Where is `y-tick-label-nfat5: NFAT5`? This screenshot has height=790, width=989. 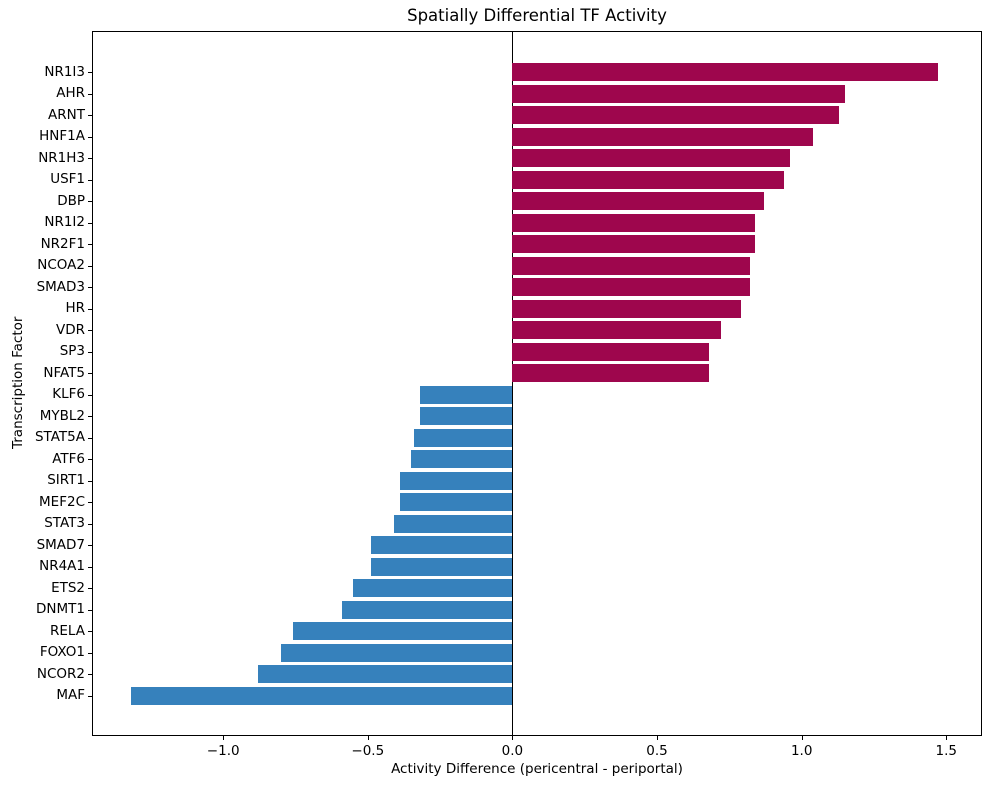 y-tick-label-nfat5: NFAT5 is located at coordinates (64, 372).